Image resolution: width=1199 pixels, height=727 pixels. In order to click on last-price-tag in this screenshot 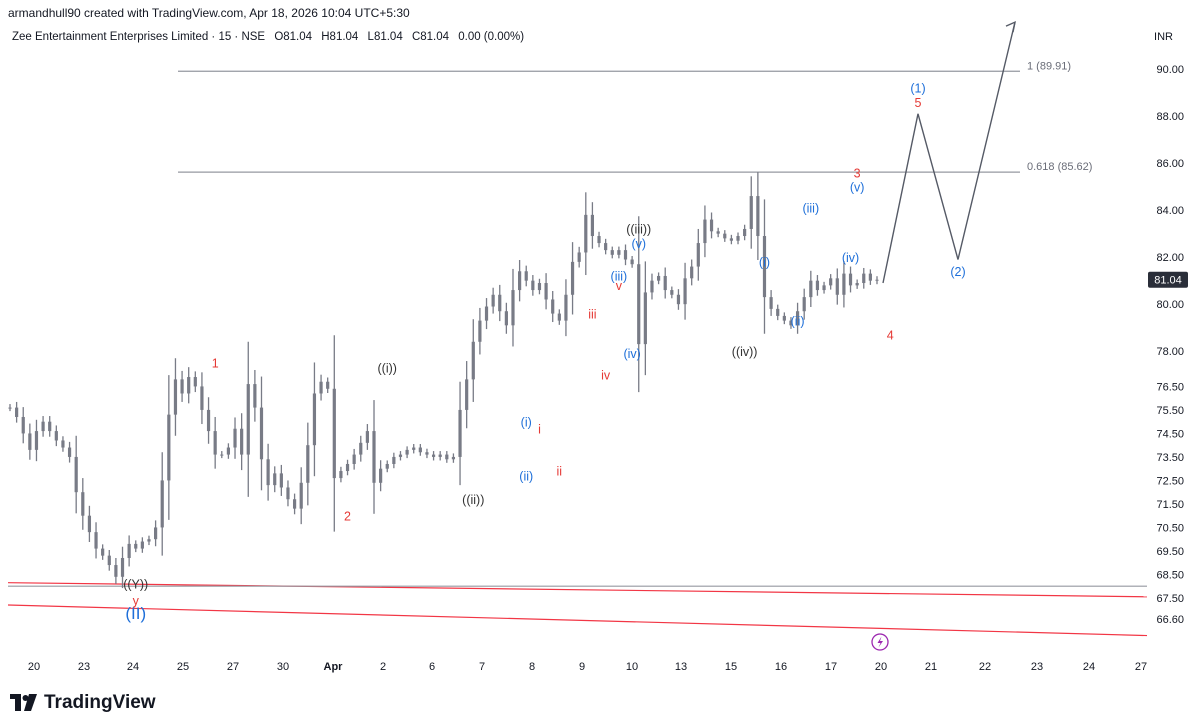, I will do `click(1168, 279)`.